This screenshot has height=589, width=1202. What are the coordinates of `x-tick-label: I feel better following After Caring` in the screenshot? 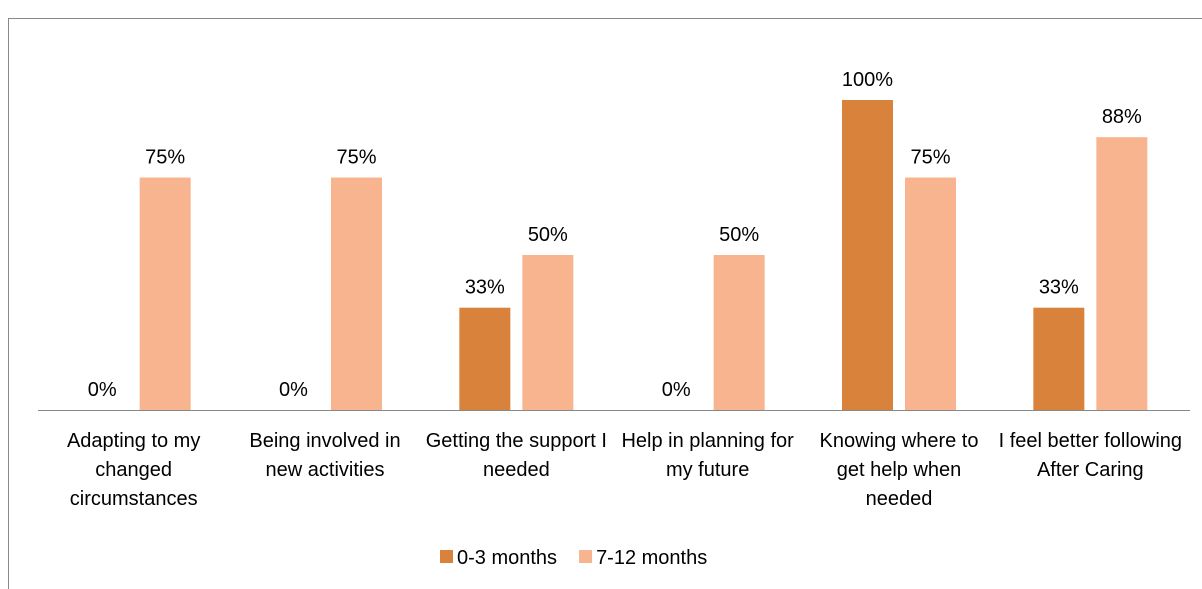 It's located at (1090, 455).